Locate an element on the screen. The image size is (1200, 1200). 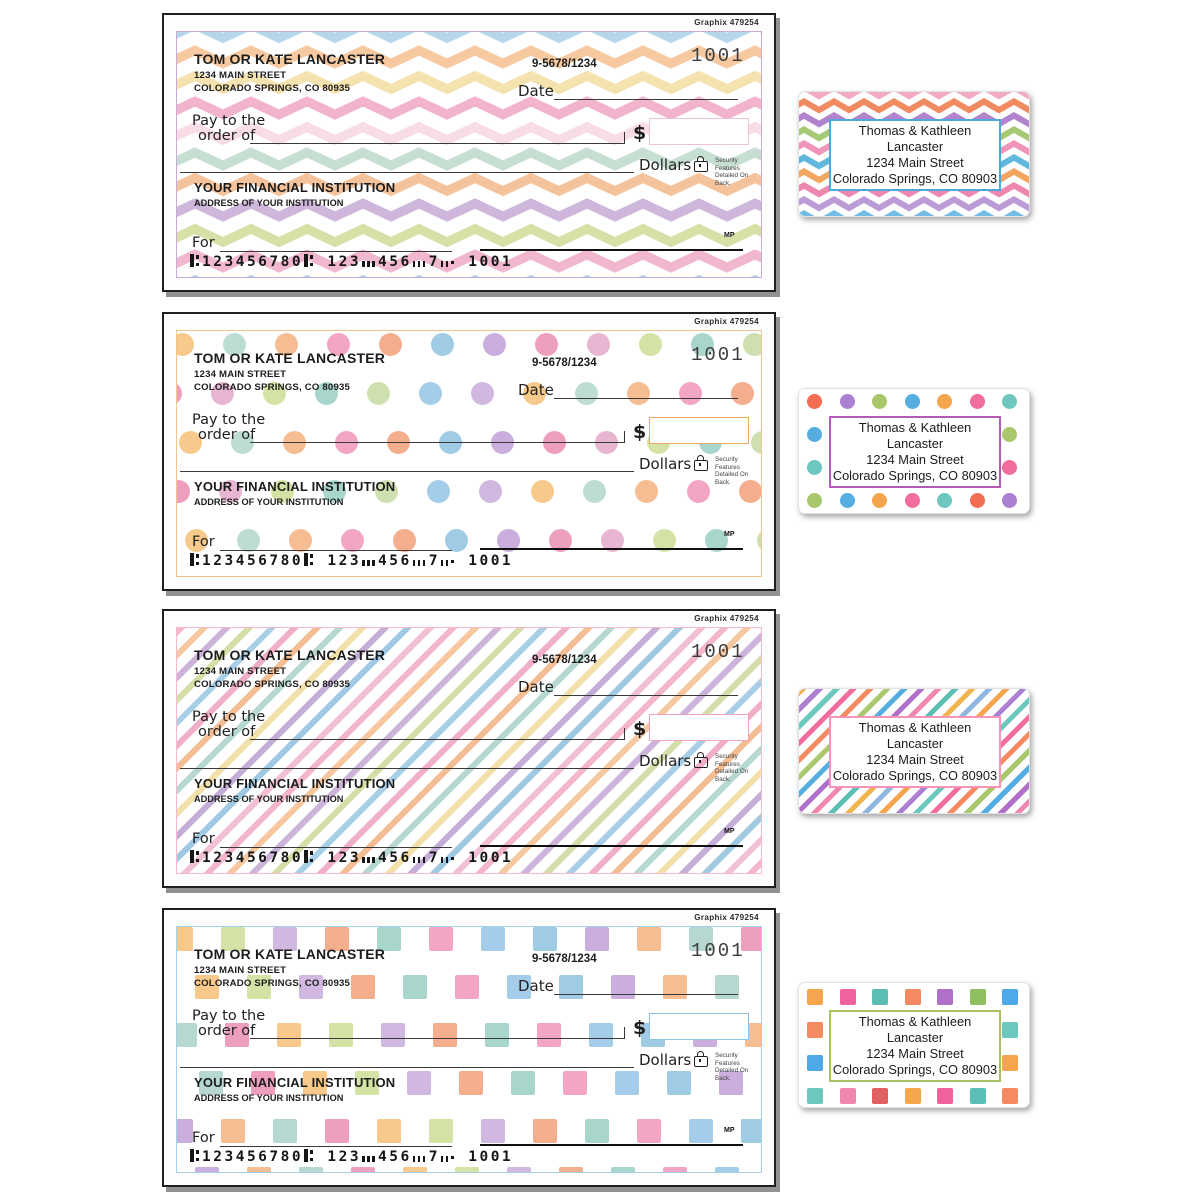
squares-pattern is located at coordinates (469, 1049).